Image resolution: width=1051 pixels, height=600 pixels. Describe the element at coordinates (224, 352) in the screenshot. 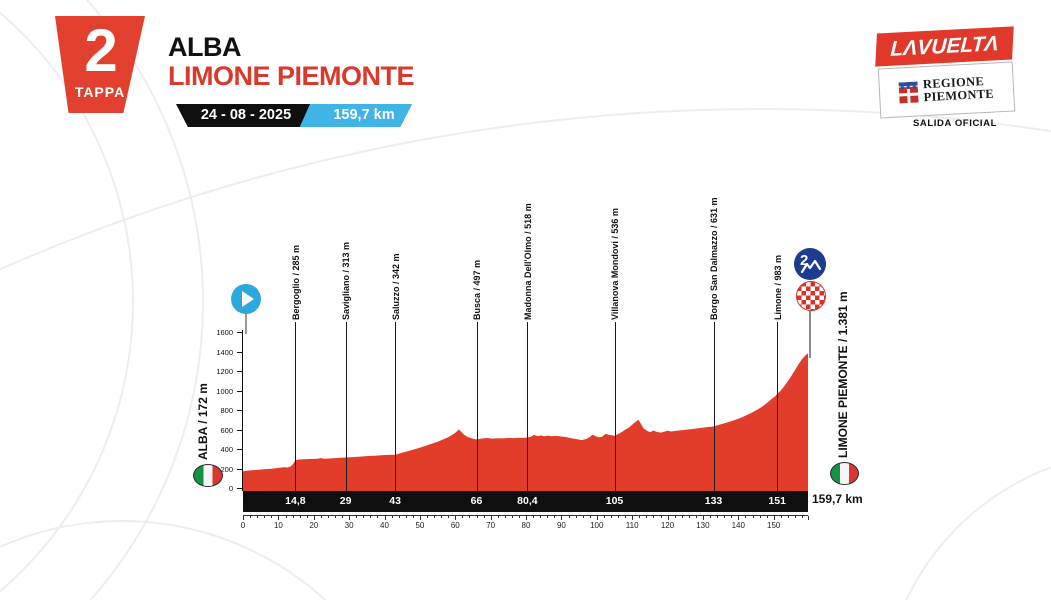

I see `y-axis-tick-label: 1400` at that location.